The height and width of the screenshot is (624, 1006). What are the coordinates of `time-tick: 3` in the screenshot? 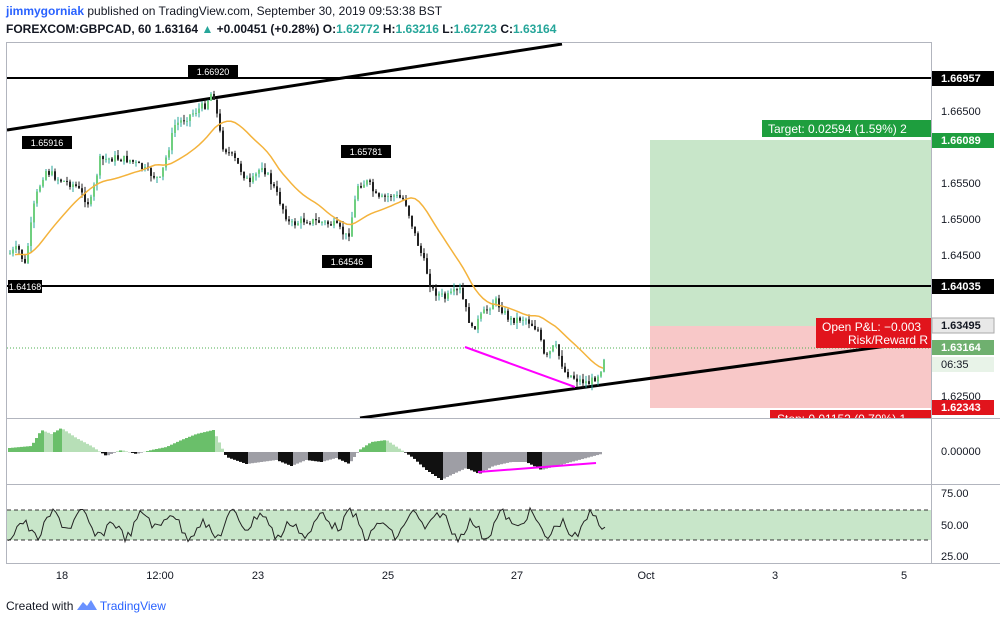 It's located at (775, 576).